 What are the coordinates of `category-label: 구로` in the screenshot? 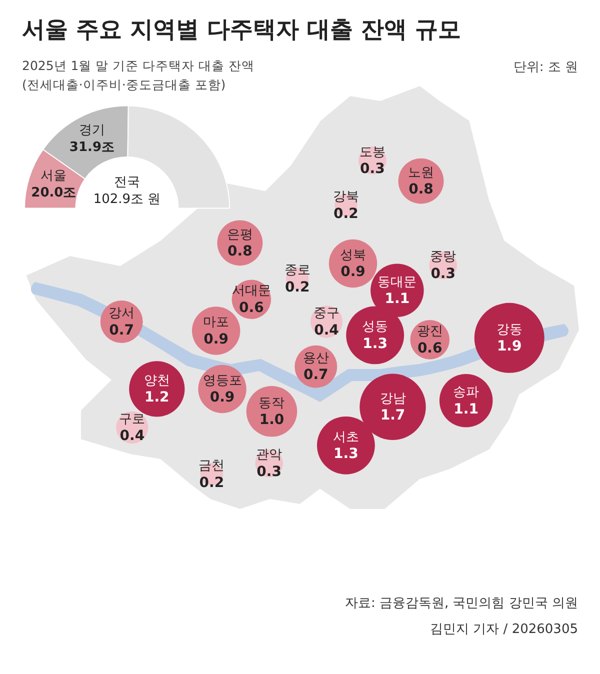 It's located at (132, 419).